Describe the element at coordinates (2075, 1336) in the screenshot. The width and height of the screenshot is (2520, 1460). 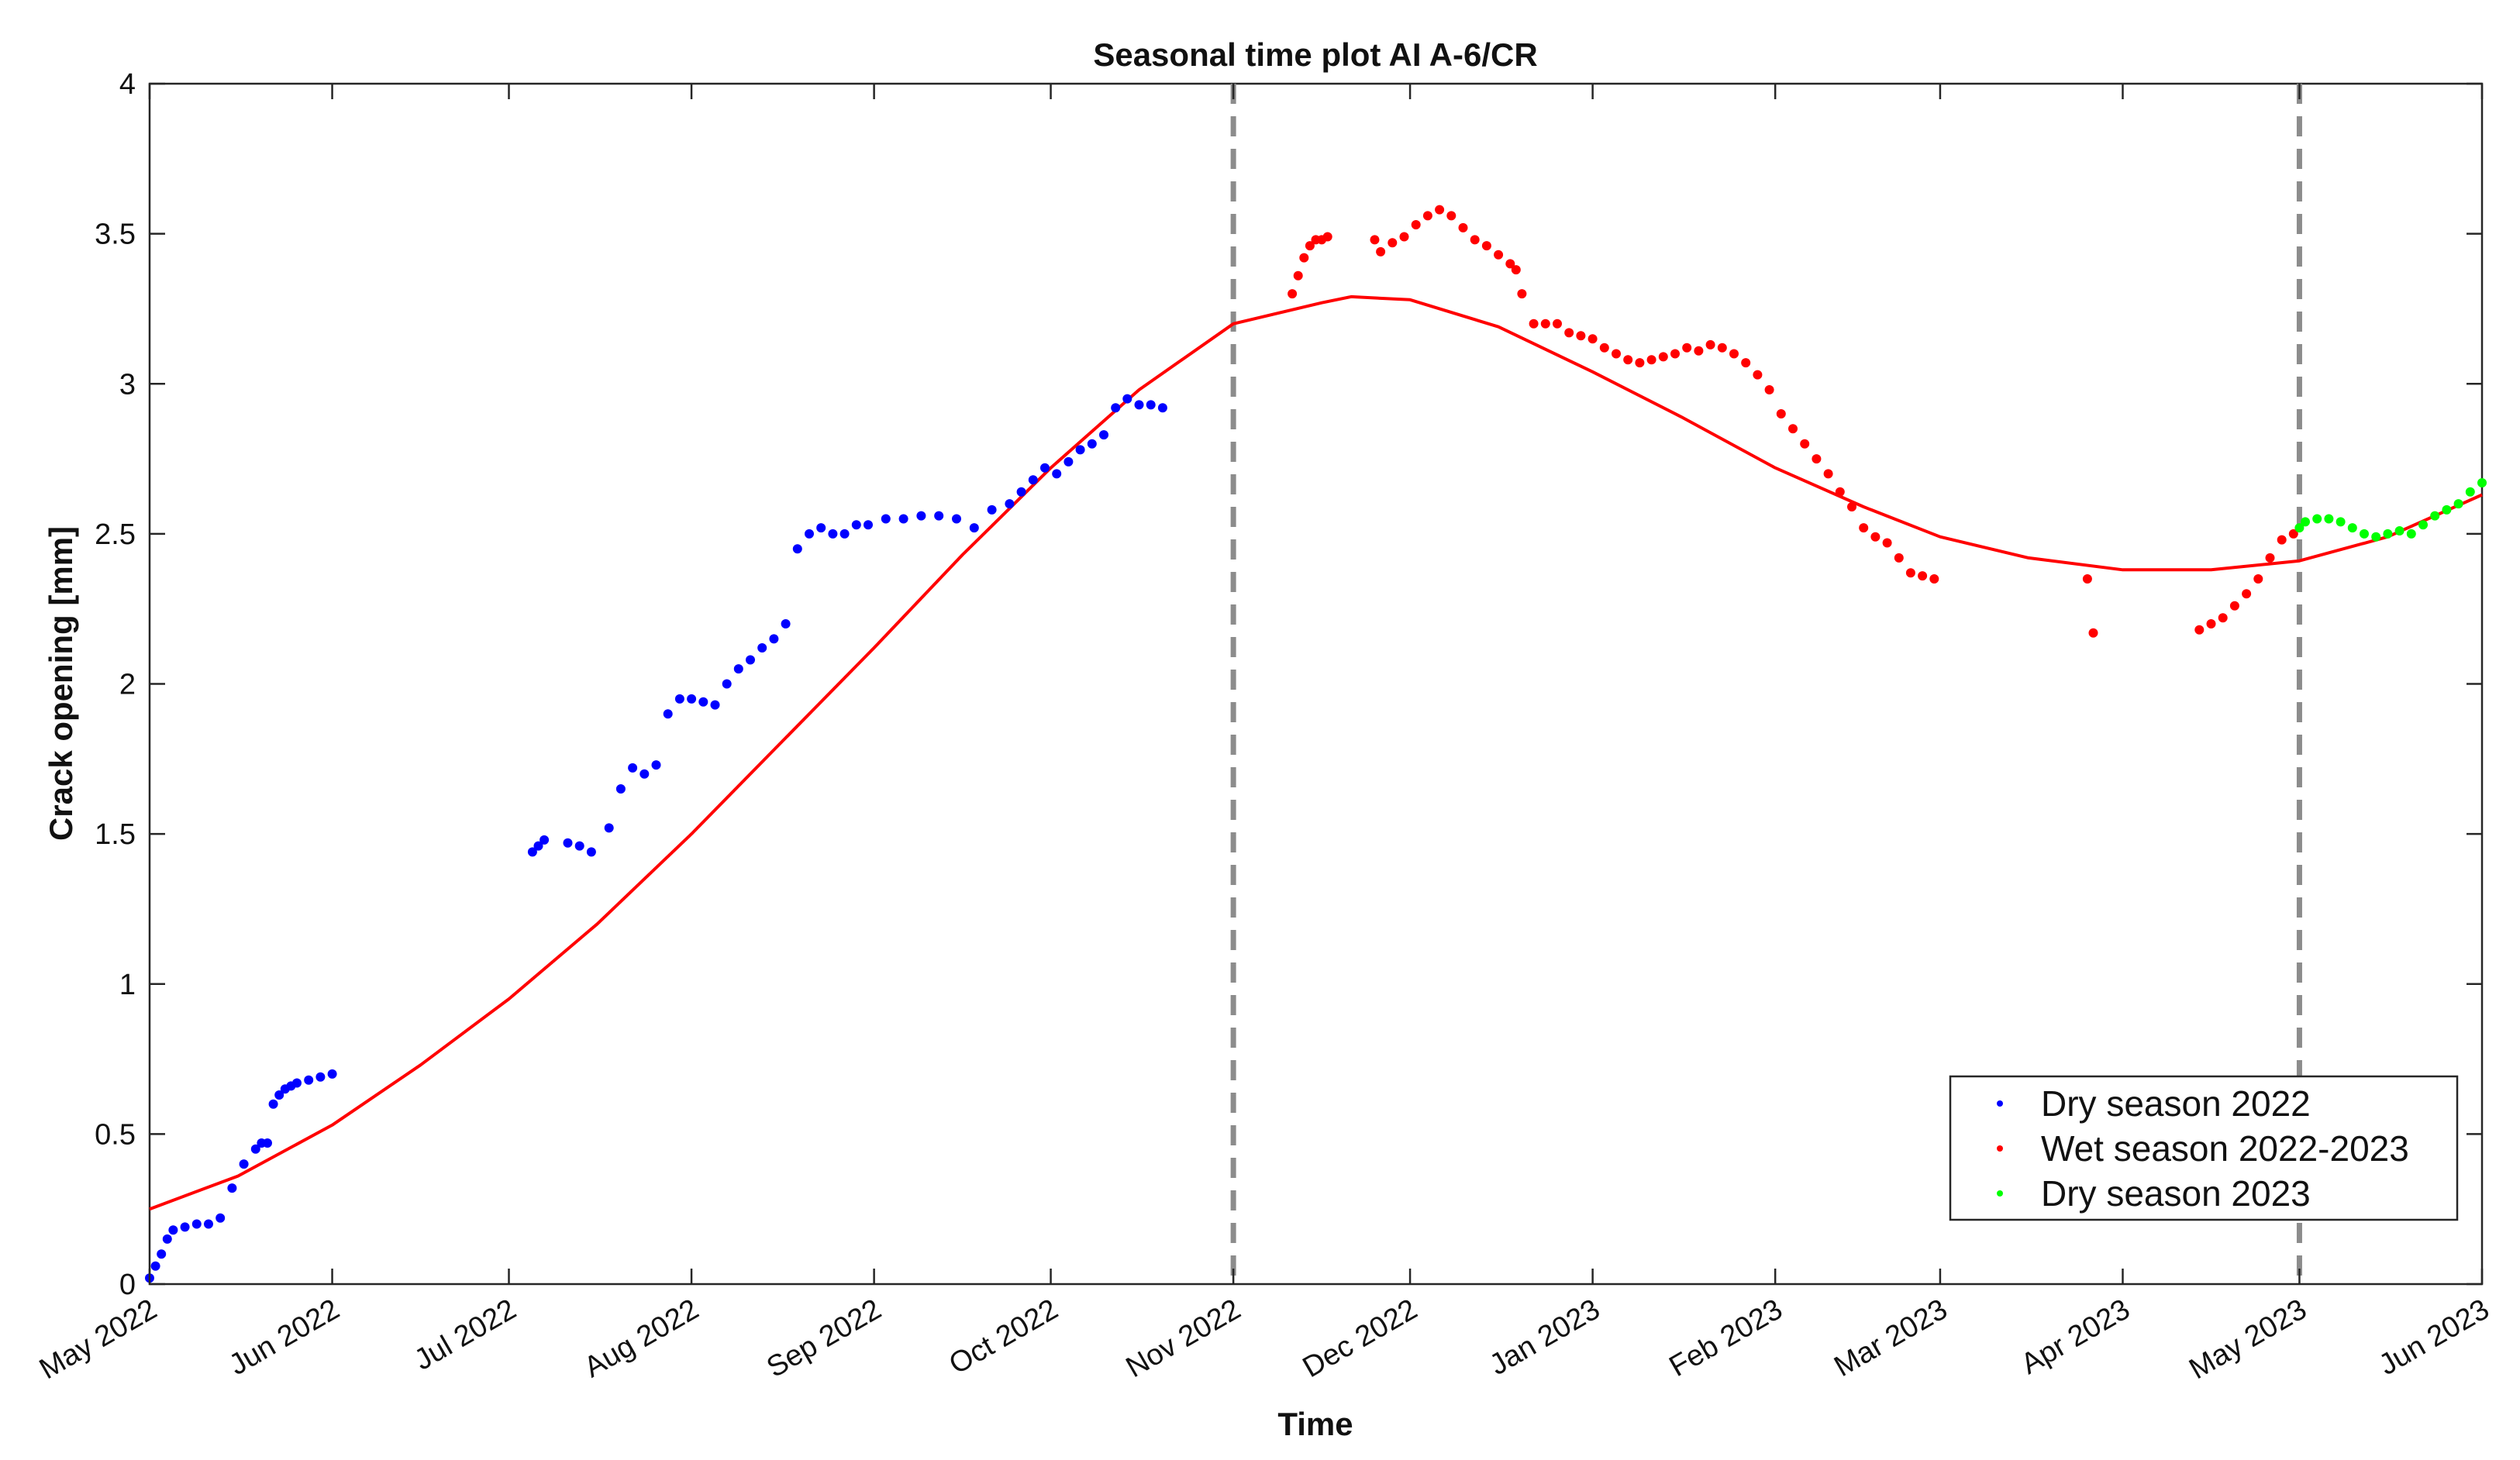
I see `x-tick-label: Apr 2023` at that location.